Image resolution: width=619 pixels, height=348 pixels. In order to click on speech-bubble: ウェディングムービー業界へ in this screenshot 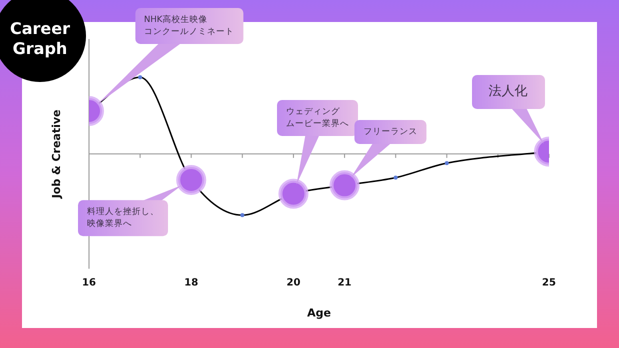, I will do `click(317, 142)`.